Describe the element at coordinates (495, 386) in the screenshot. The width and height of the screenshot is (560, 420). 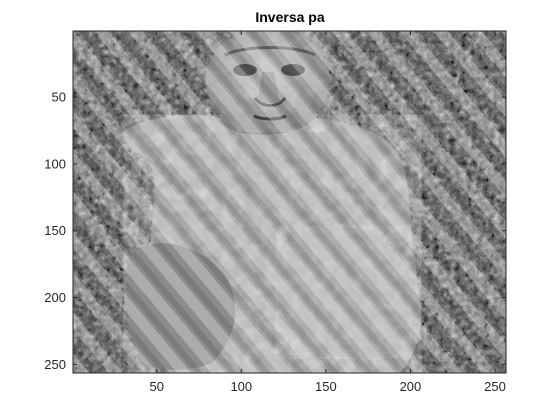
I see `x-tick-label: 250` at that location.